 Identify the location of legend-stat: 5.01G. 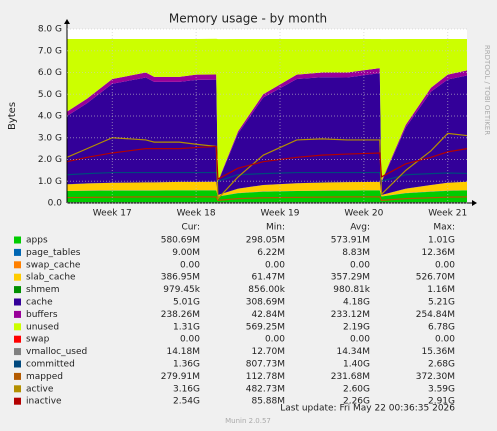
(186, 303).